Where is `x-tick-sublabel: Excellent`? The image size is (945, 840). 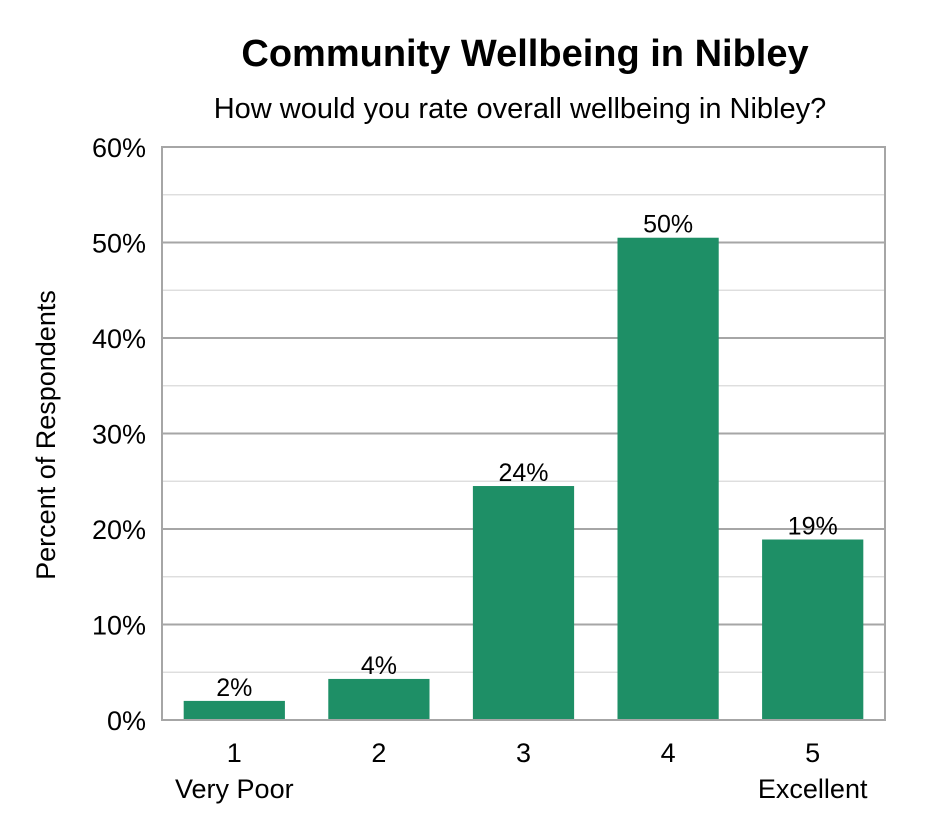
x-tick-sublabel: Excellent is located at coordinates (813, 789).